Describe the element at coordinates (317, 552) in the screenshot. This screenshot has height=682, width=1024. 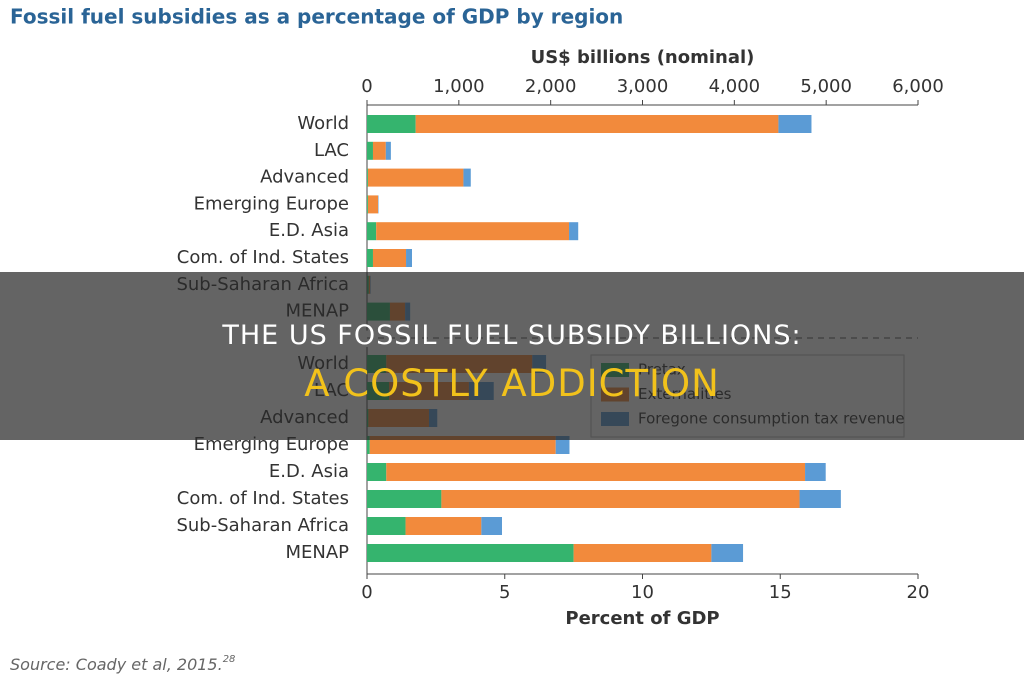
I see `y-tick-label: MENAP` at that location.